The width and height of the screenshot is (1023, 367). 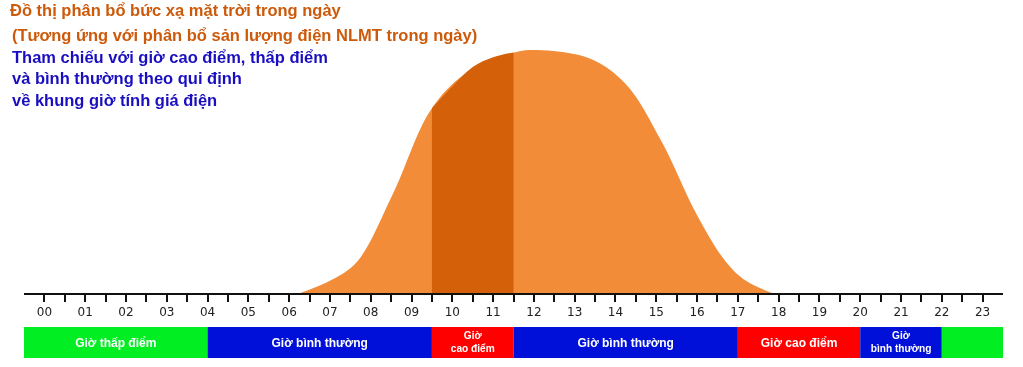 I want to click on x-tick-label: 07, so click(x=330, y=312).